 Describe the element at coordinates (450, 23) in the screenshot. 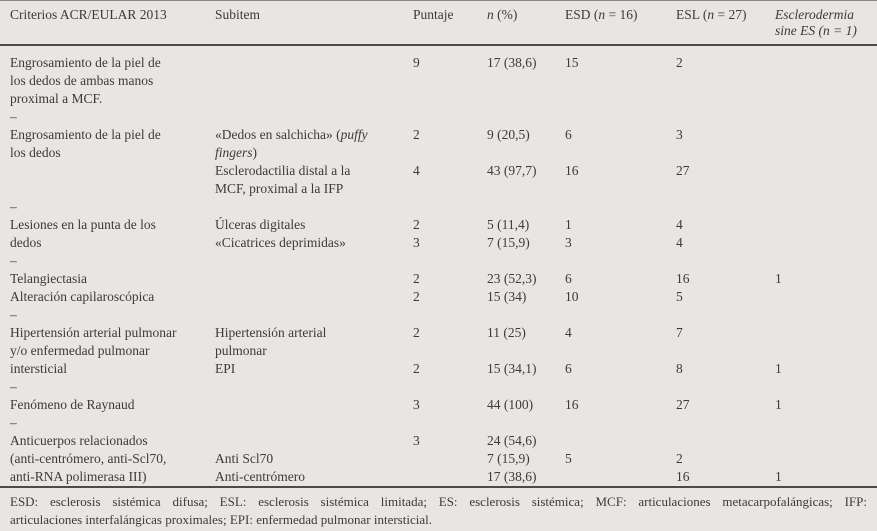

I see `column-header: Puntaje` at that location.